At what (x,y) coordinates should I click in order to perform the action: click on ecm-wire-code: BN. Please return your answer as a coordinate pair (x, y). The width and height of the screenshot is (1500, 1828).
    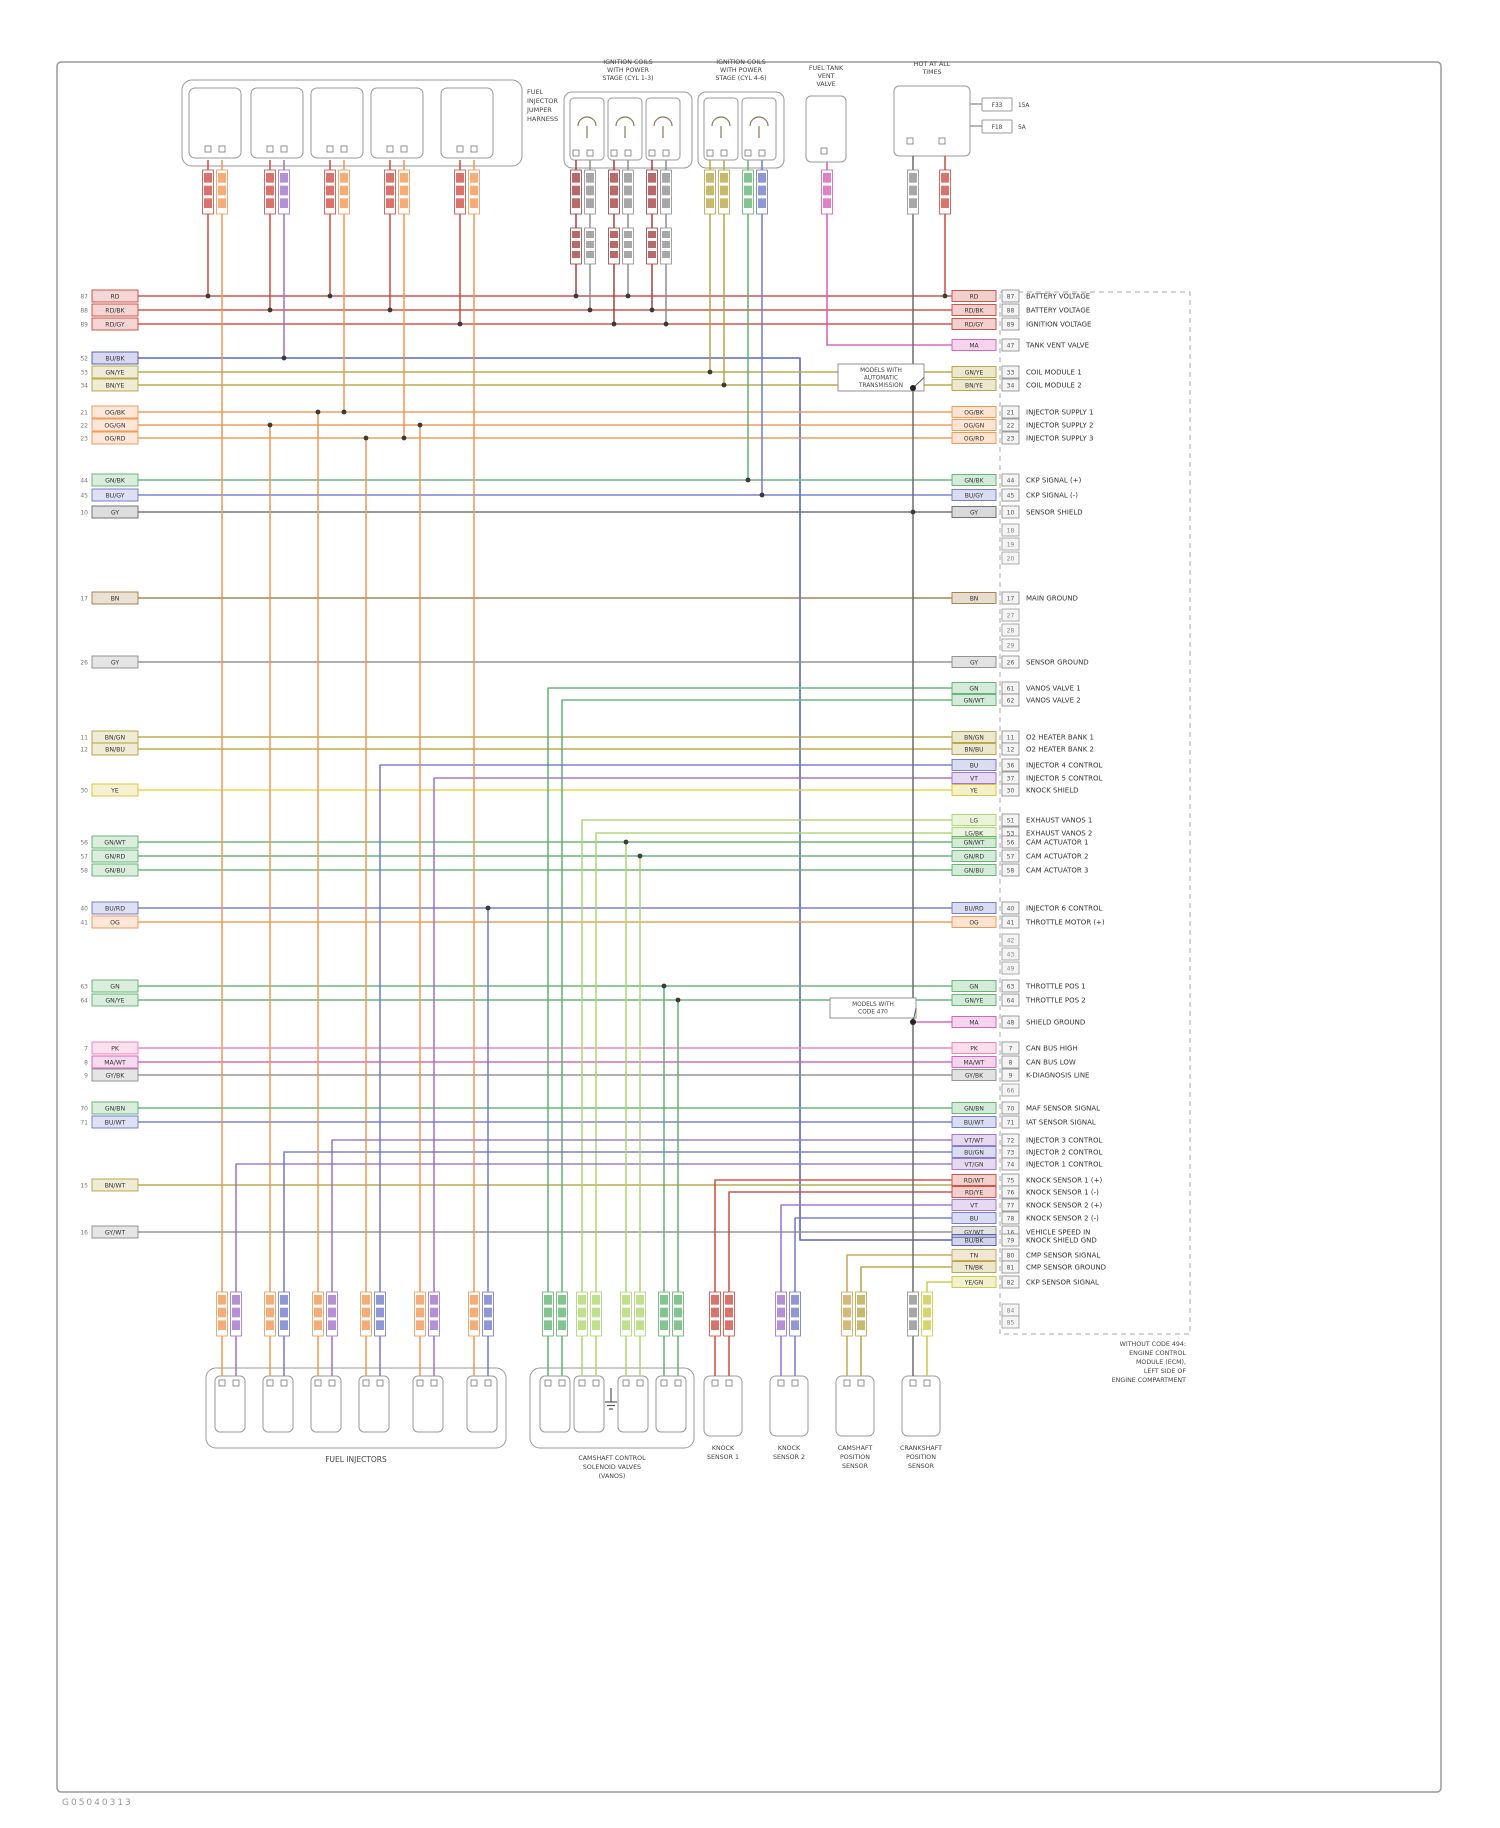
    Looking at the image, I should click on (974, 598).